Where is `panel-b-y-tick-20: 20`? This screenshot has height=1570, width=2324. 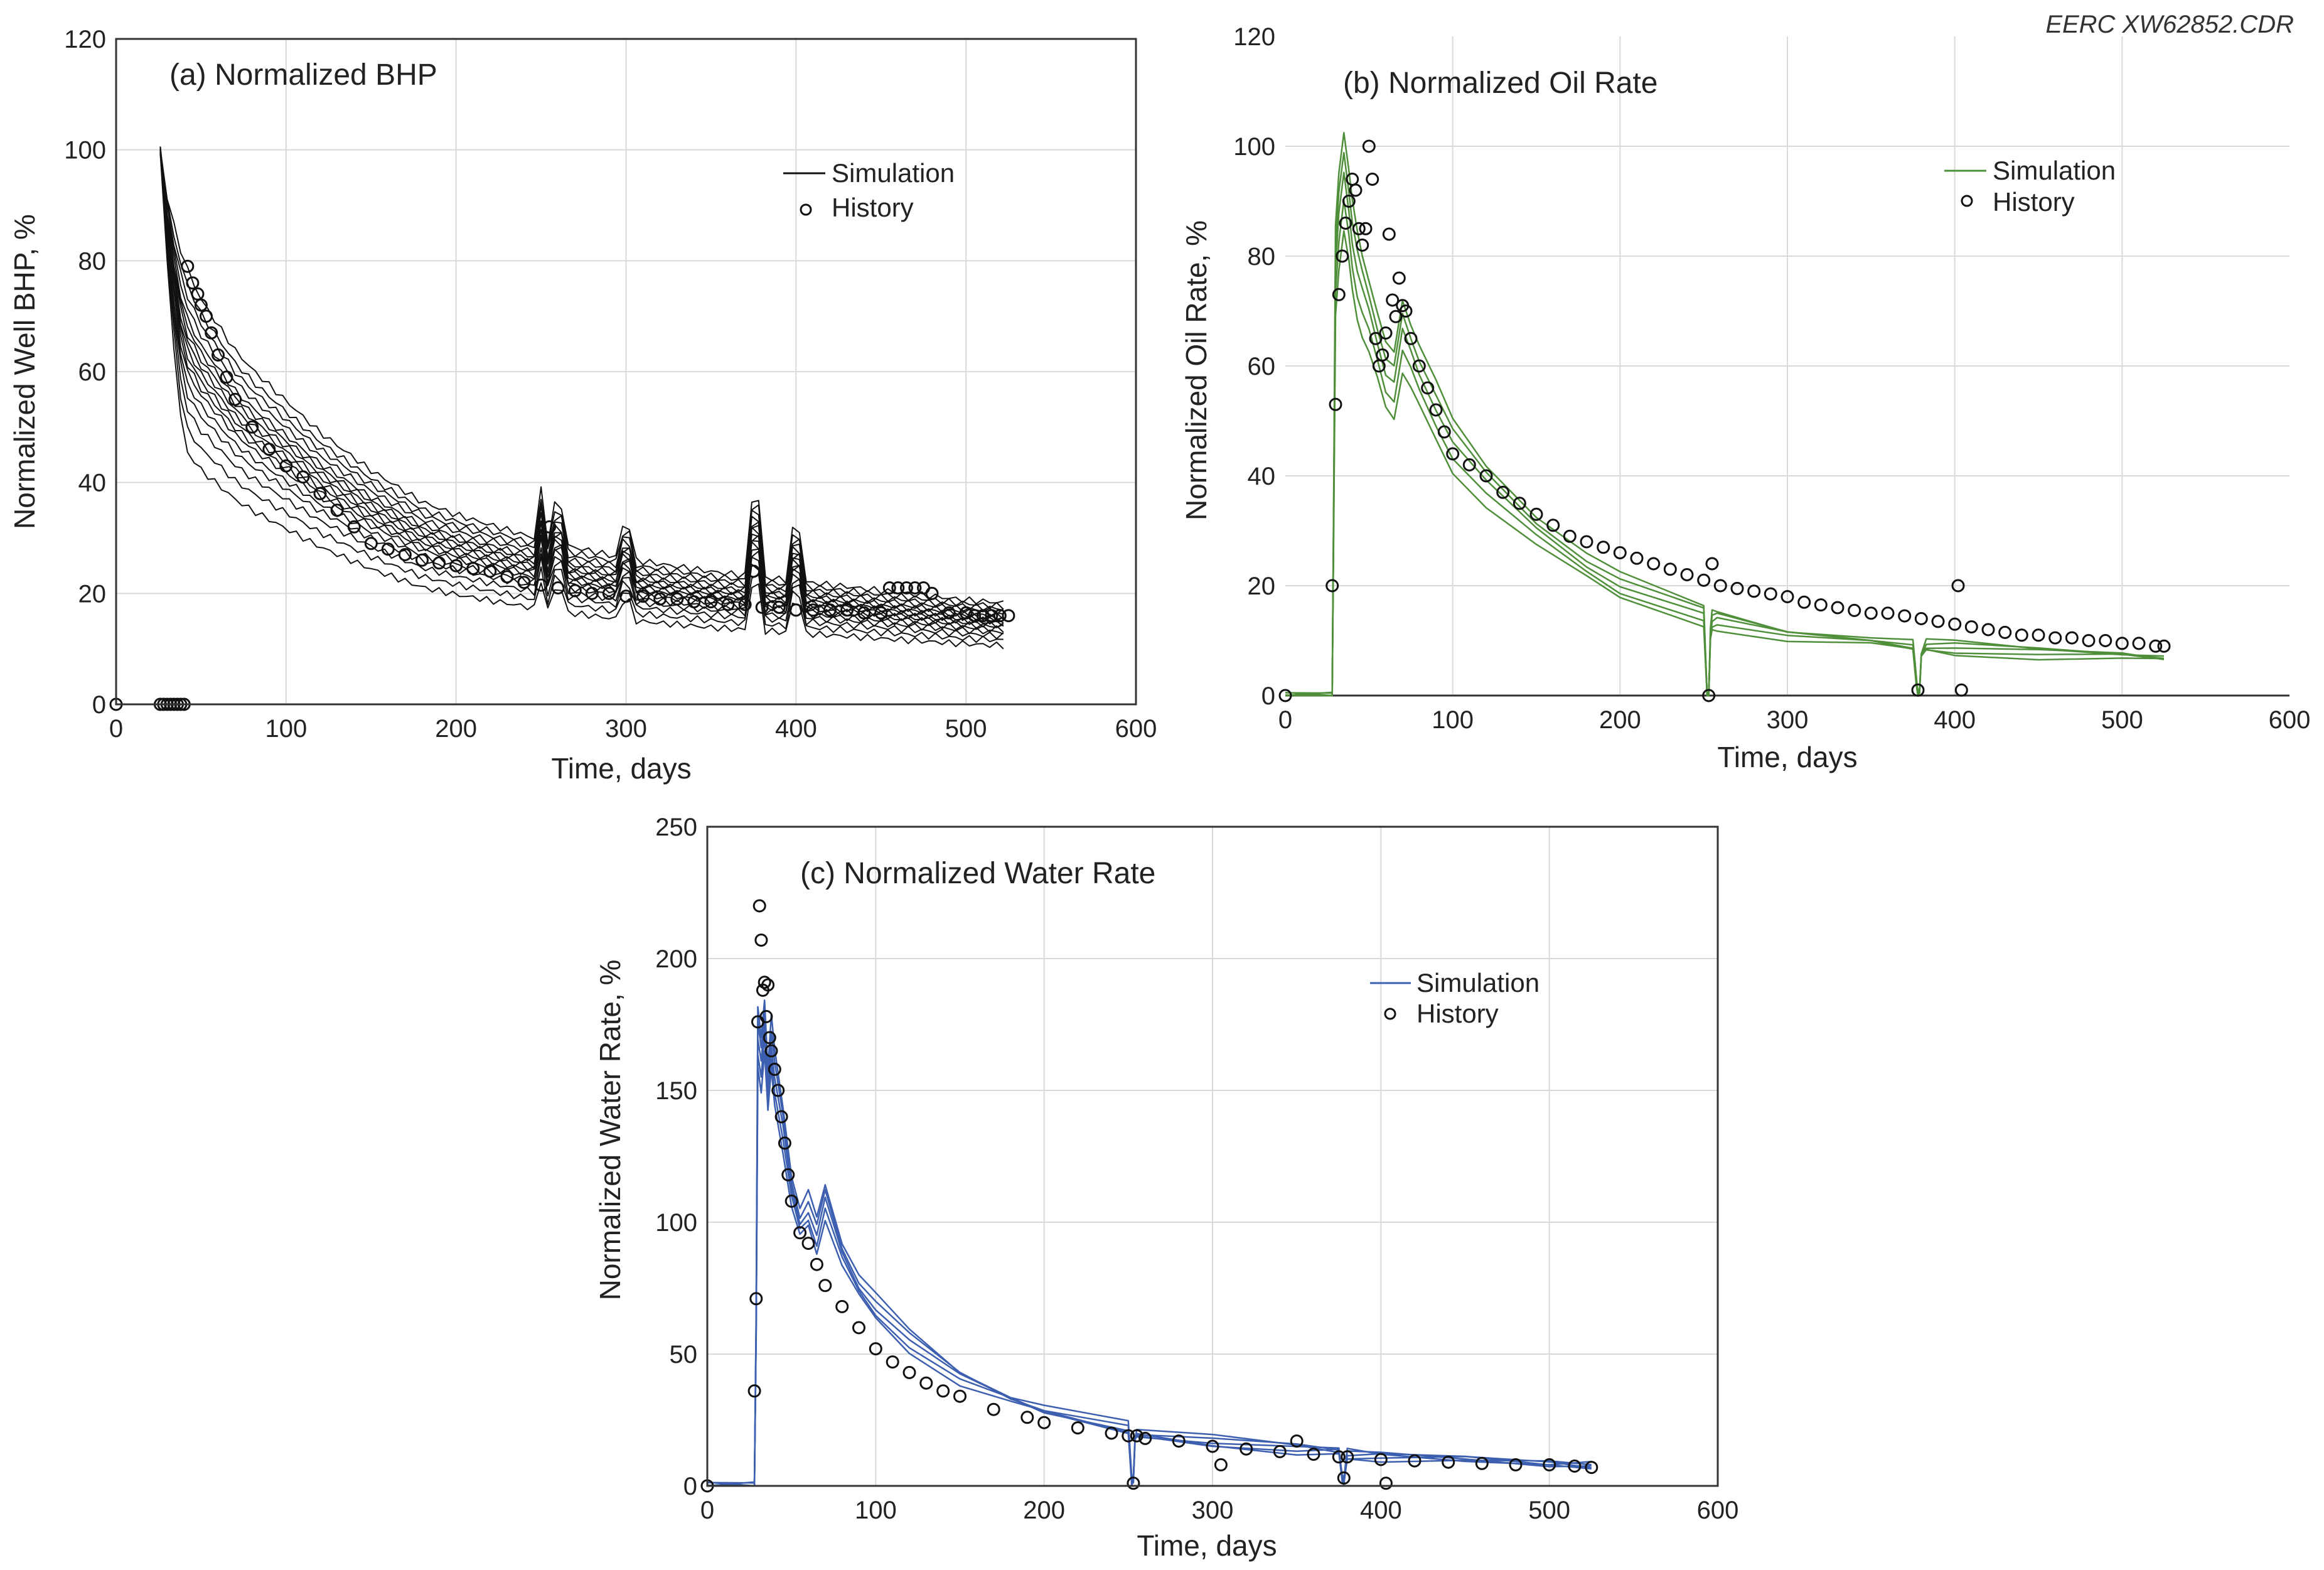 panel-b-y-tick-20: 20 is located at coordinates (1262, 586).